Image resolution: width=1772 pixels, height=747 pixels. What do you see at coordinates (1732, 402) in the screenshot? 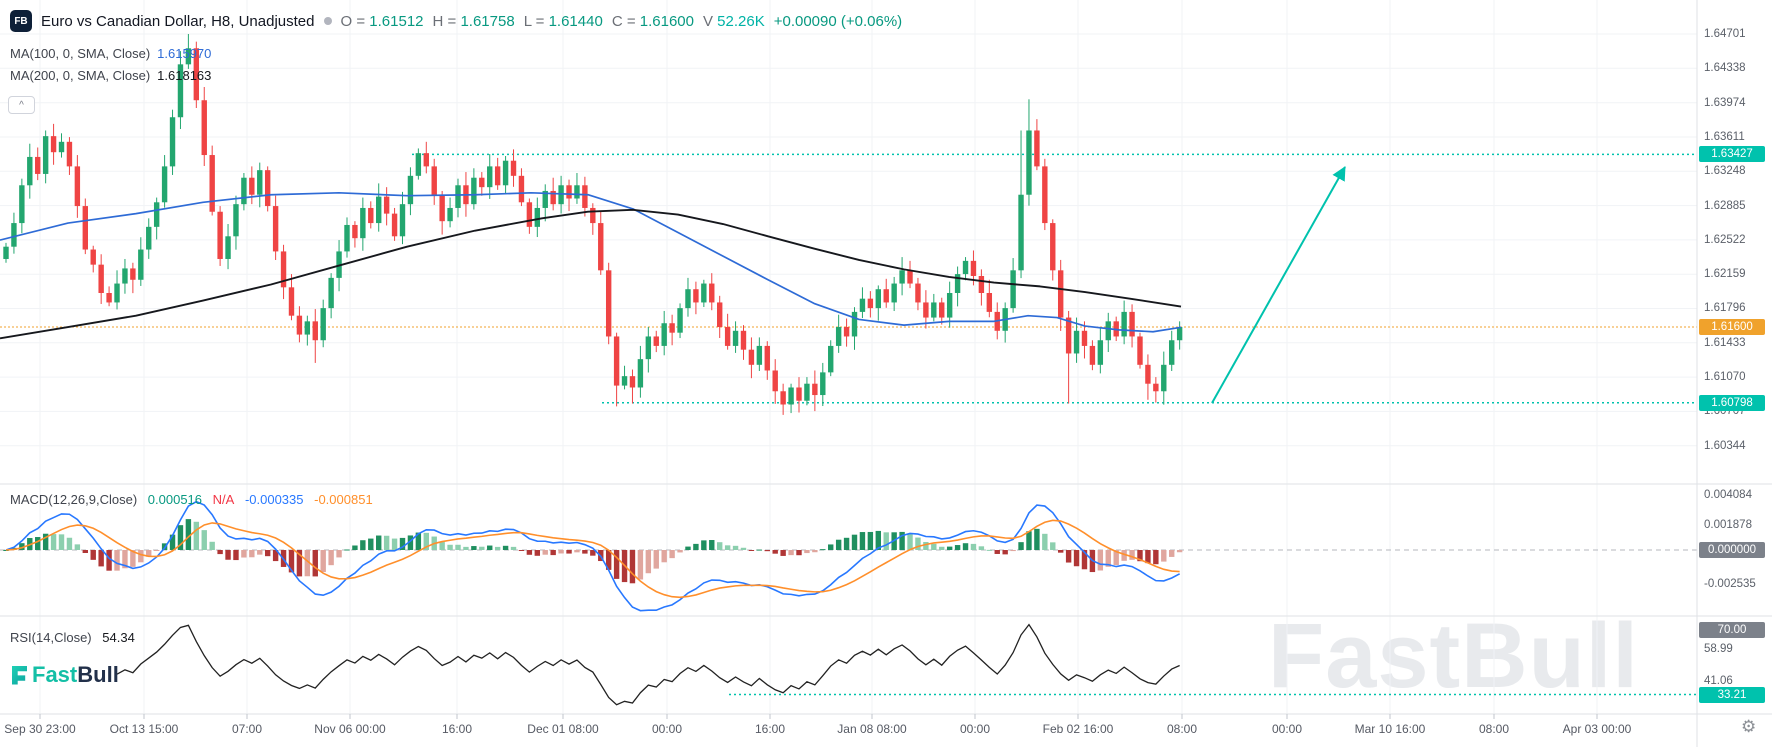
I see `support-price-badge: 1.60798` at bounding box center [1732, 402].